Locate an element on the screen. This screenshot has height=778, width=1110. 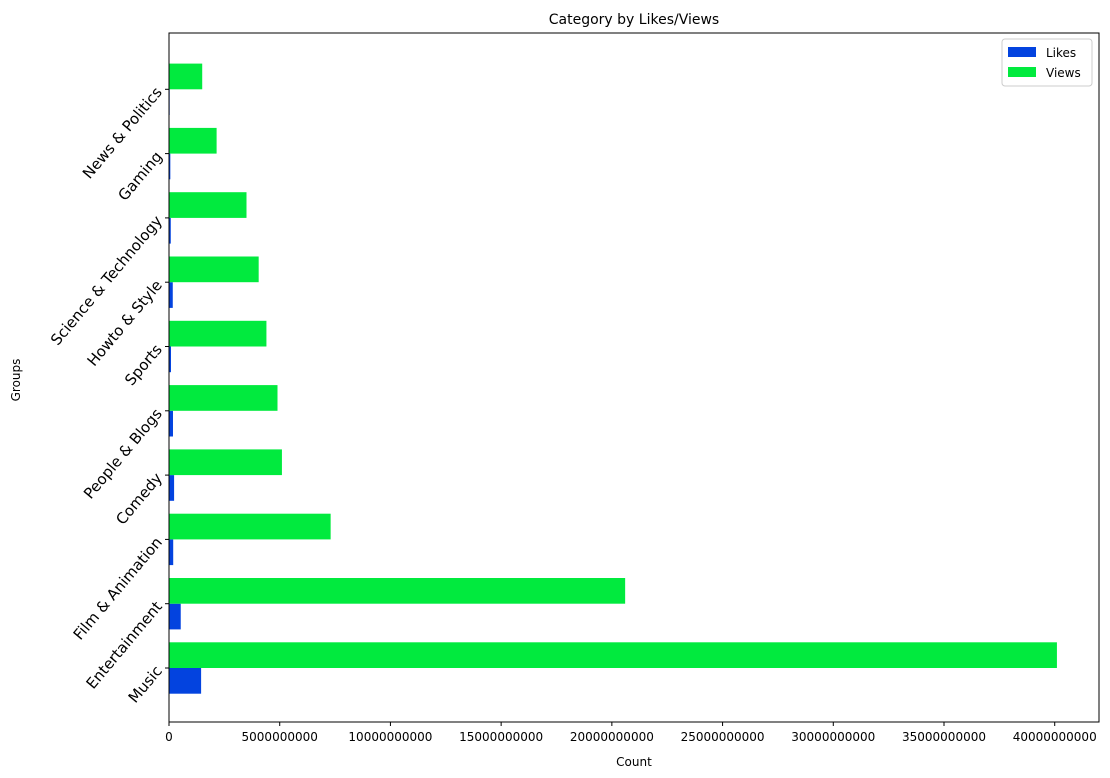
x-tick-label: 25000000000 is located at coordinates (723, 737).